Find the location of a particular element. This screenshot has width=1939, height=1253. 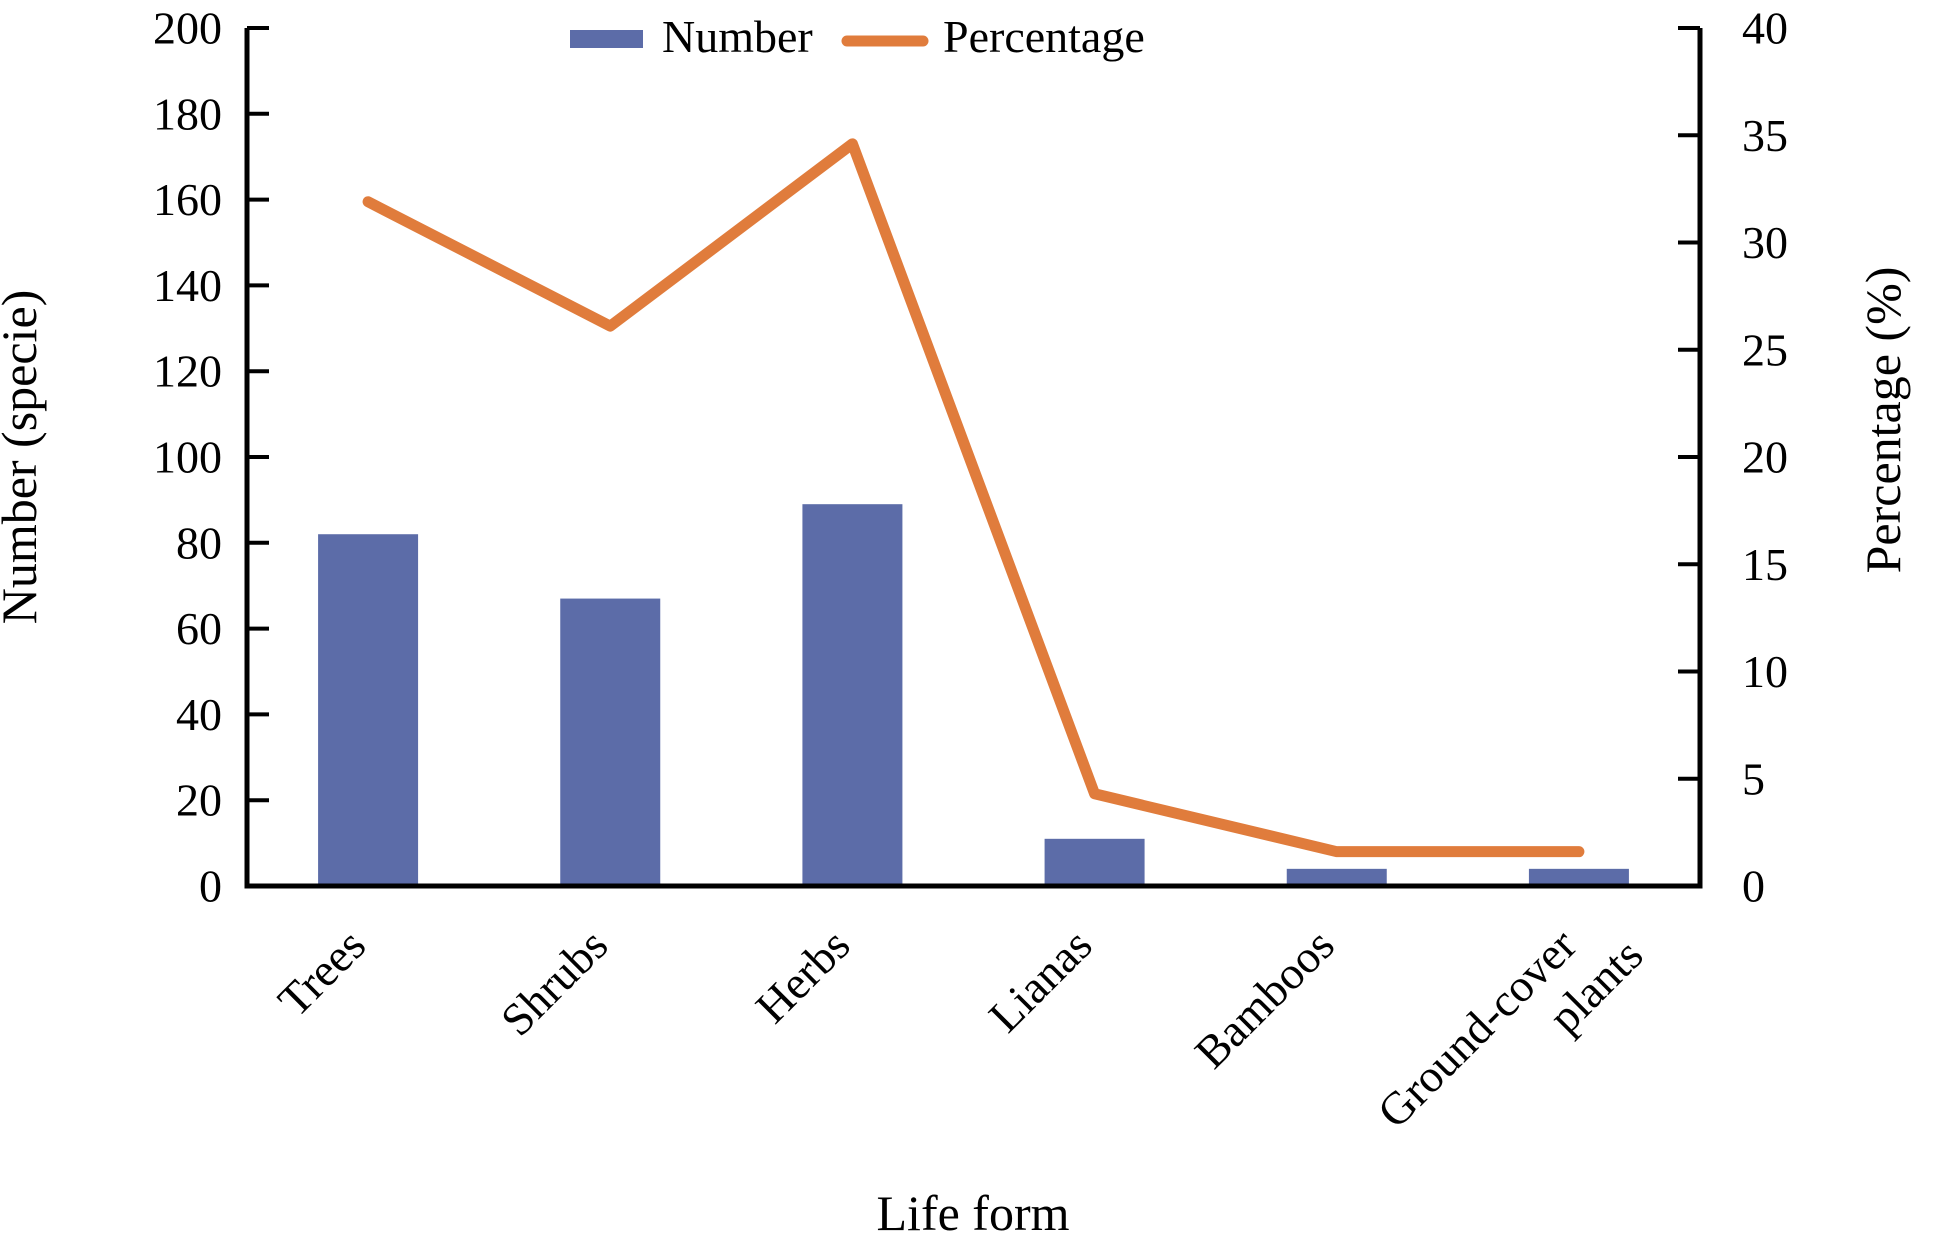

bar-lianas is located at coordinates (1094, 862).